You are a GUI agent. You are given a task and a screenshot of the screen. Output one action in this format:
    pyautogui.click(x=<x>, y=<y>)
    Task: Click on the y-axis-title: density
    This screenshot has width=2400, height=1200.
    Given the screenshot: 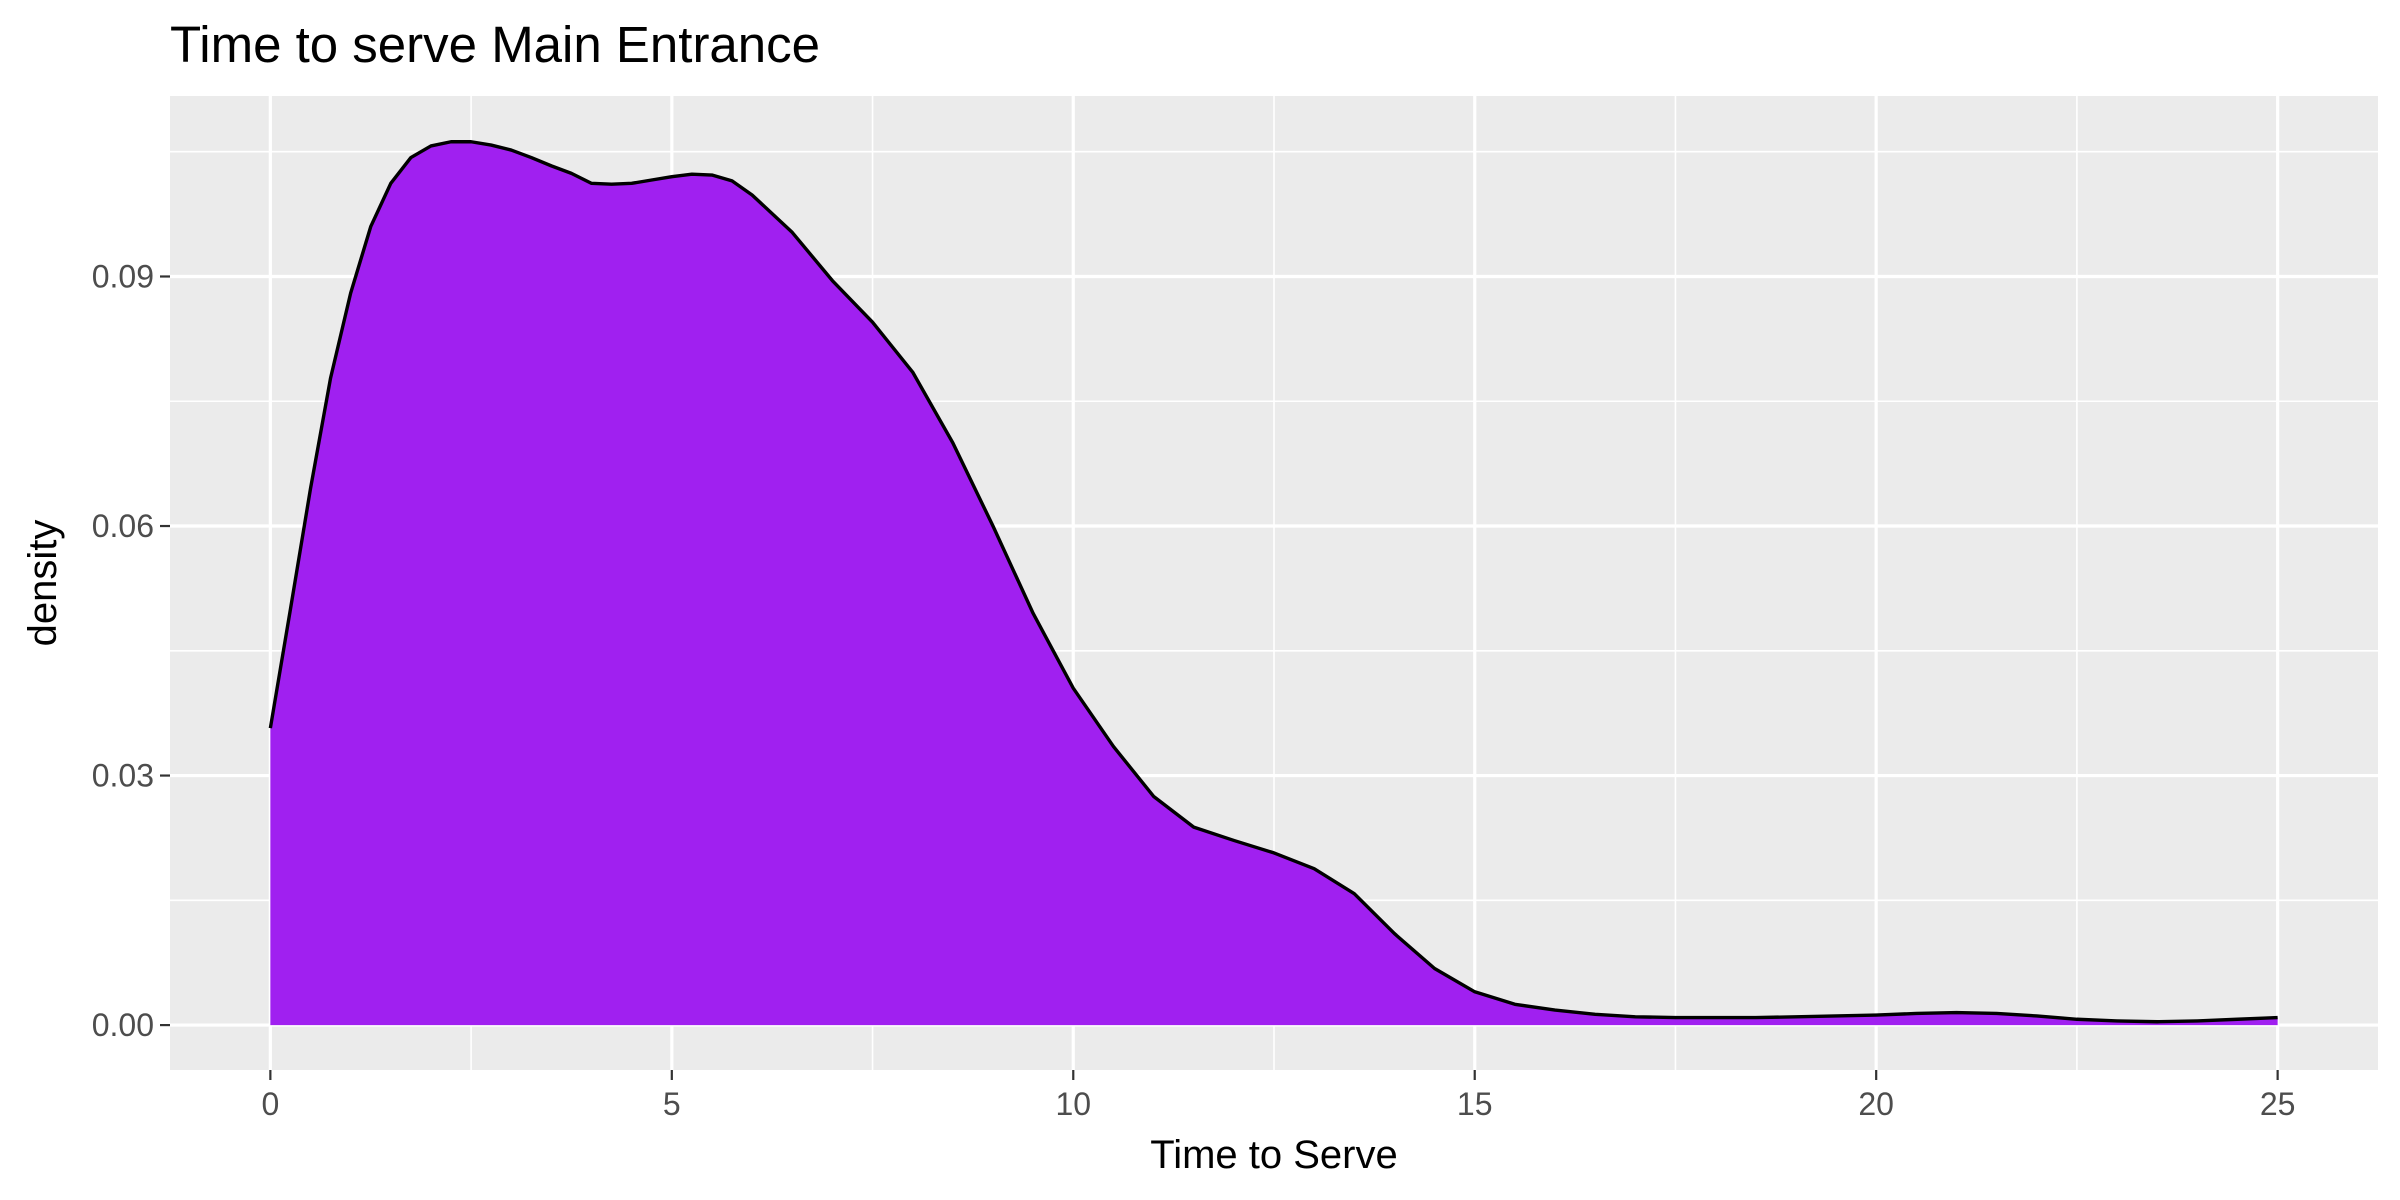 What is the action you would take?
    pyautogui.click(x=43, y=583)
    